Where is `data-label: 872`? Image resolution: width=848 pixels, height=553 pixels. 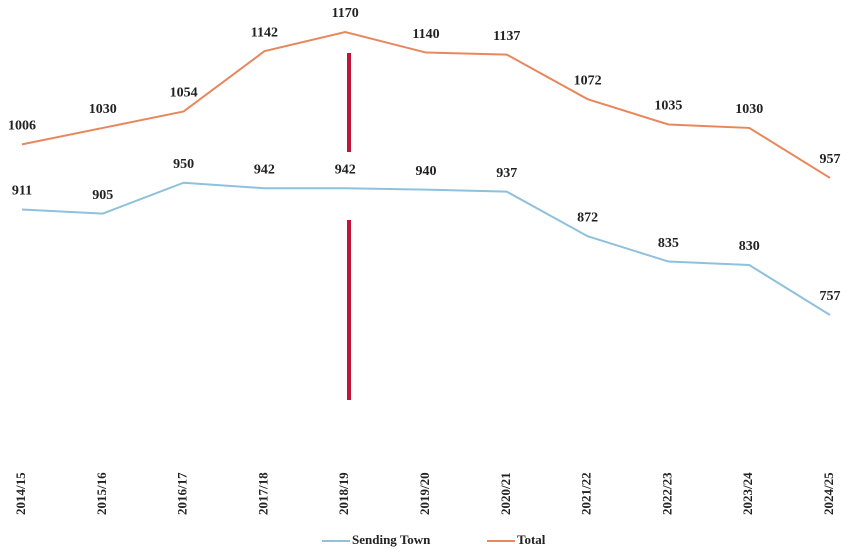 data-label: 872 is located at coordinates (587, 217).